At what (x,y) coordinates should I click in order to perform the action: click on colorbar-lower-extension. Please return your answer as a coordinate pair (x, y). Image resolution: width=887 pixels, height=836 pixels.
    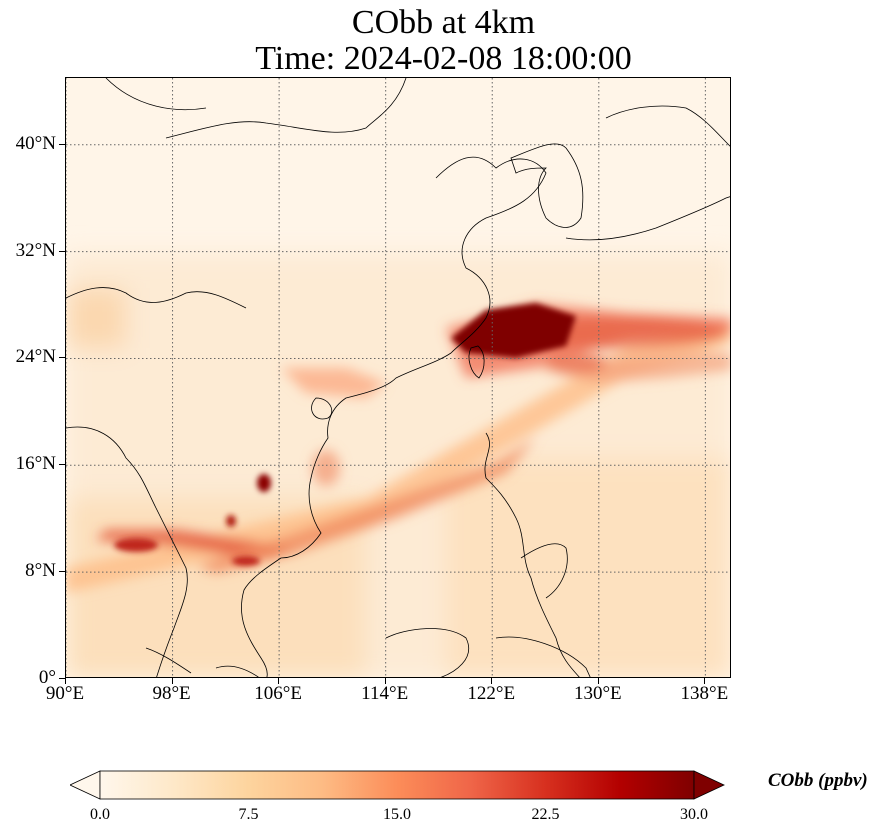
    Looking at the image, I should click on (85, 785).